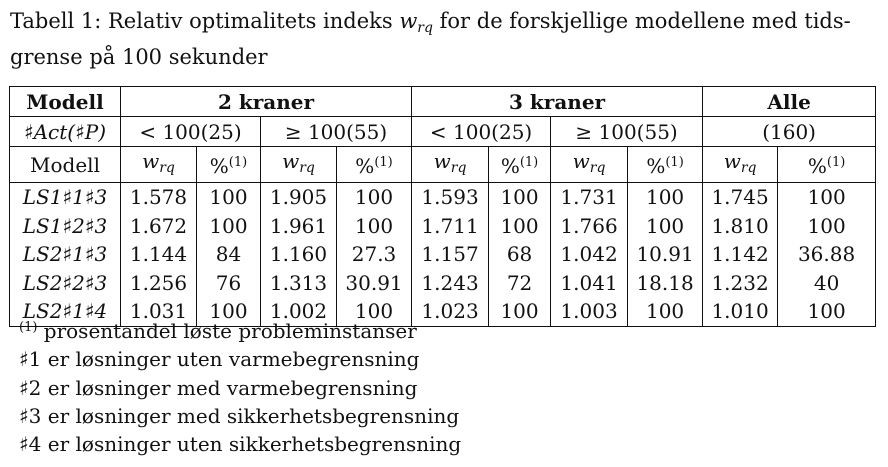  What do you see at coordinates (450, 254) in the screenshot?
I see `cell-wrq: 1.157` at bounding box center [450, 254].